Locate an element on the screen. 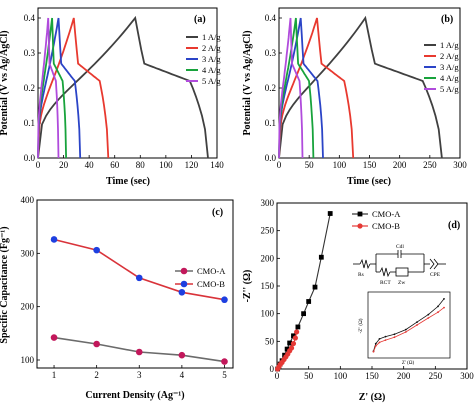  y-tick-label: 0.3 is located at coordinates (271, 53).